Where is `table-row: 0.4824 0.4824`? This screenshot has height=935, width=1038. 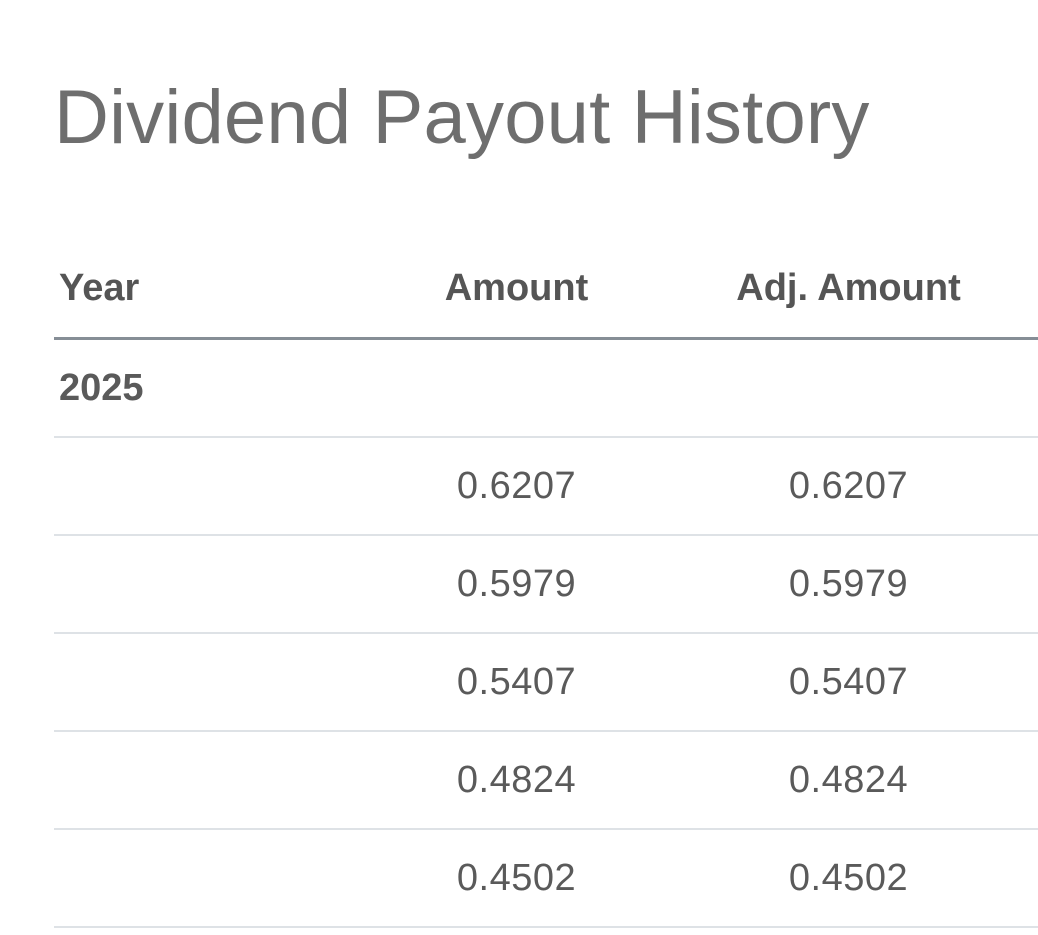
table-row: 0.4824 0.4824 is located at coordinates (546, 780).